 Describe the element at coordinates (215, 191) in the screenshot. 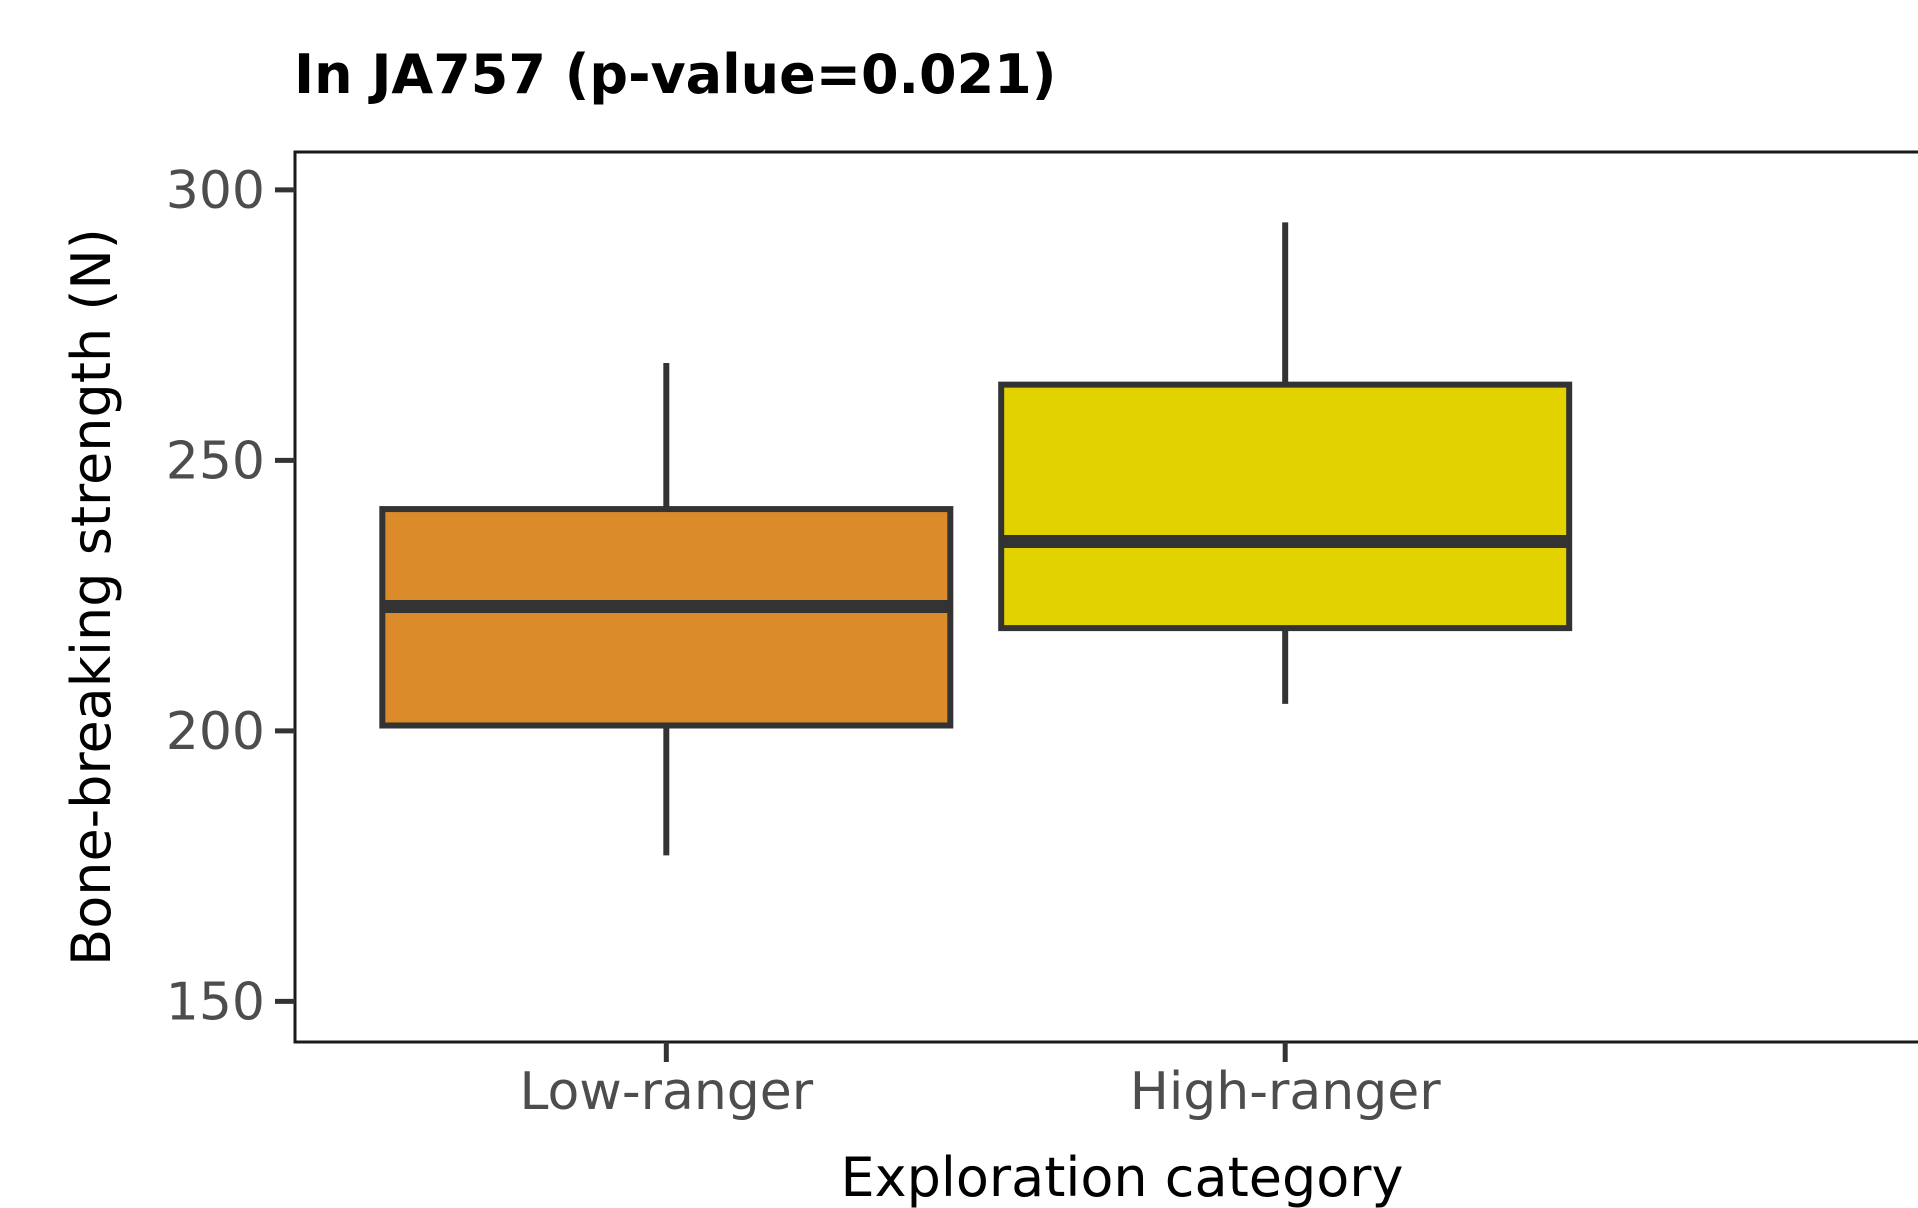

I see `y-tick-label-300: 300` at that location.